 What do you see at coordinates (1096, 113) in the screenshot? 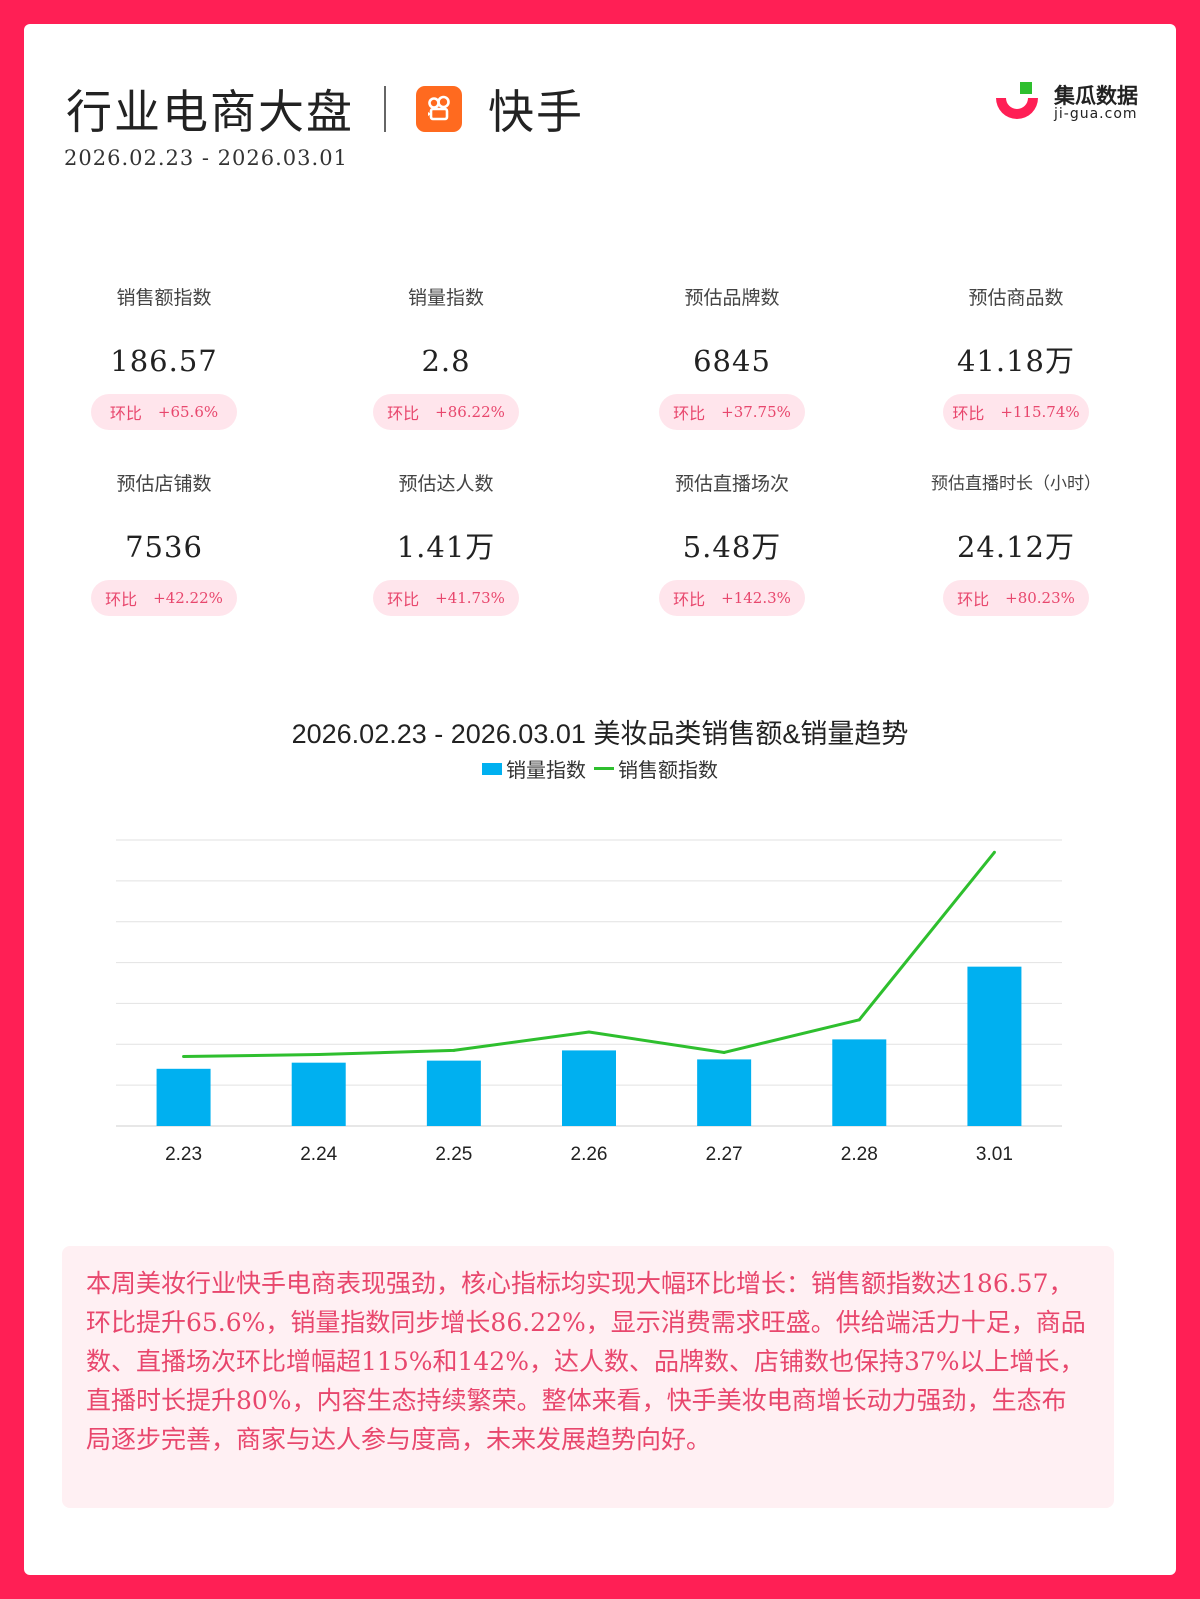
I see `brand-url: ji-gua.com` at bounding box center [1096, 113].